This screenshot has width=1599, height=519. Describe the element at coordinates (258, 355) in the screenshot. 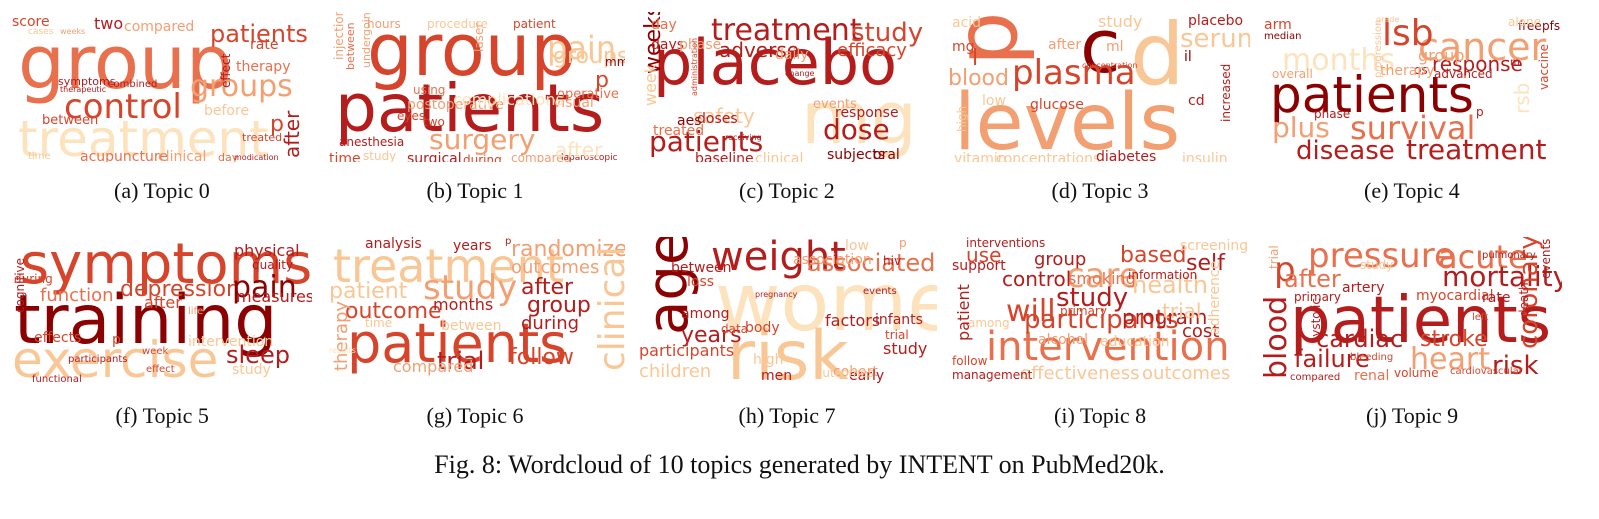

I see `wordcloud-word: sleep` at that location.